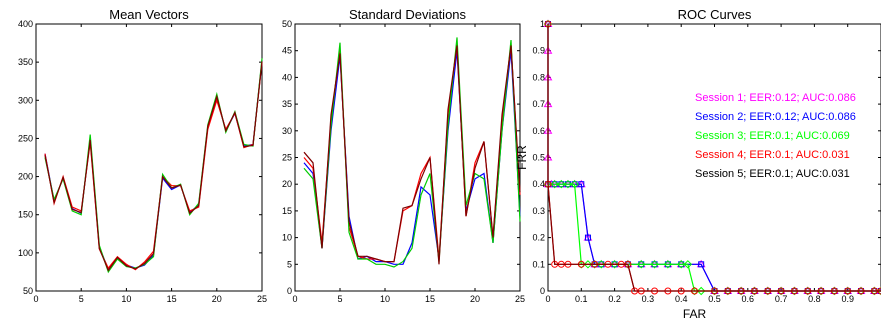 The width and height of the screenshot is (881, 327). Describe the element at coordinates (25, 138) in the screenshot. I see `y-tick-label: 250` at that location.